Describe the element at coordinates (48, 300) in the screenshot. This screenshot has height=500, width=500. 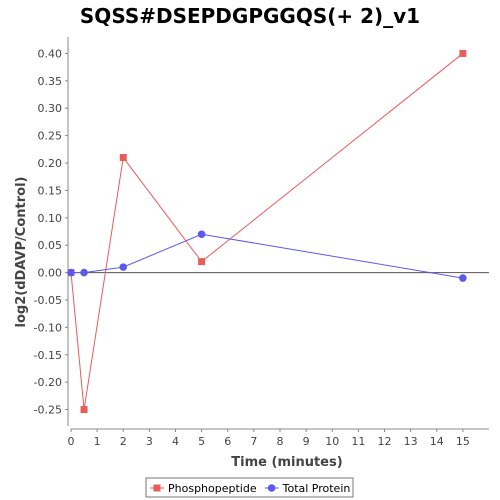
I see `y-tick-label: -0.05` at that location.